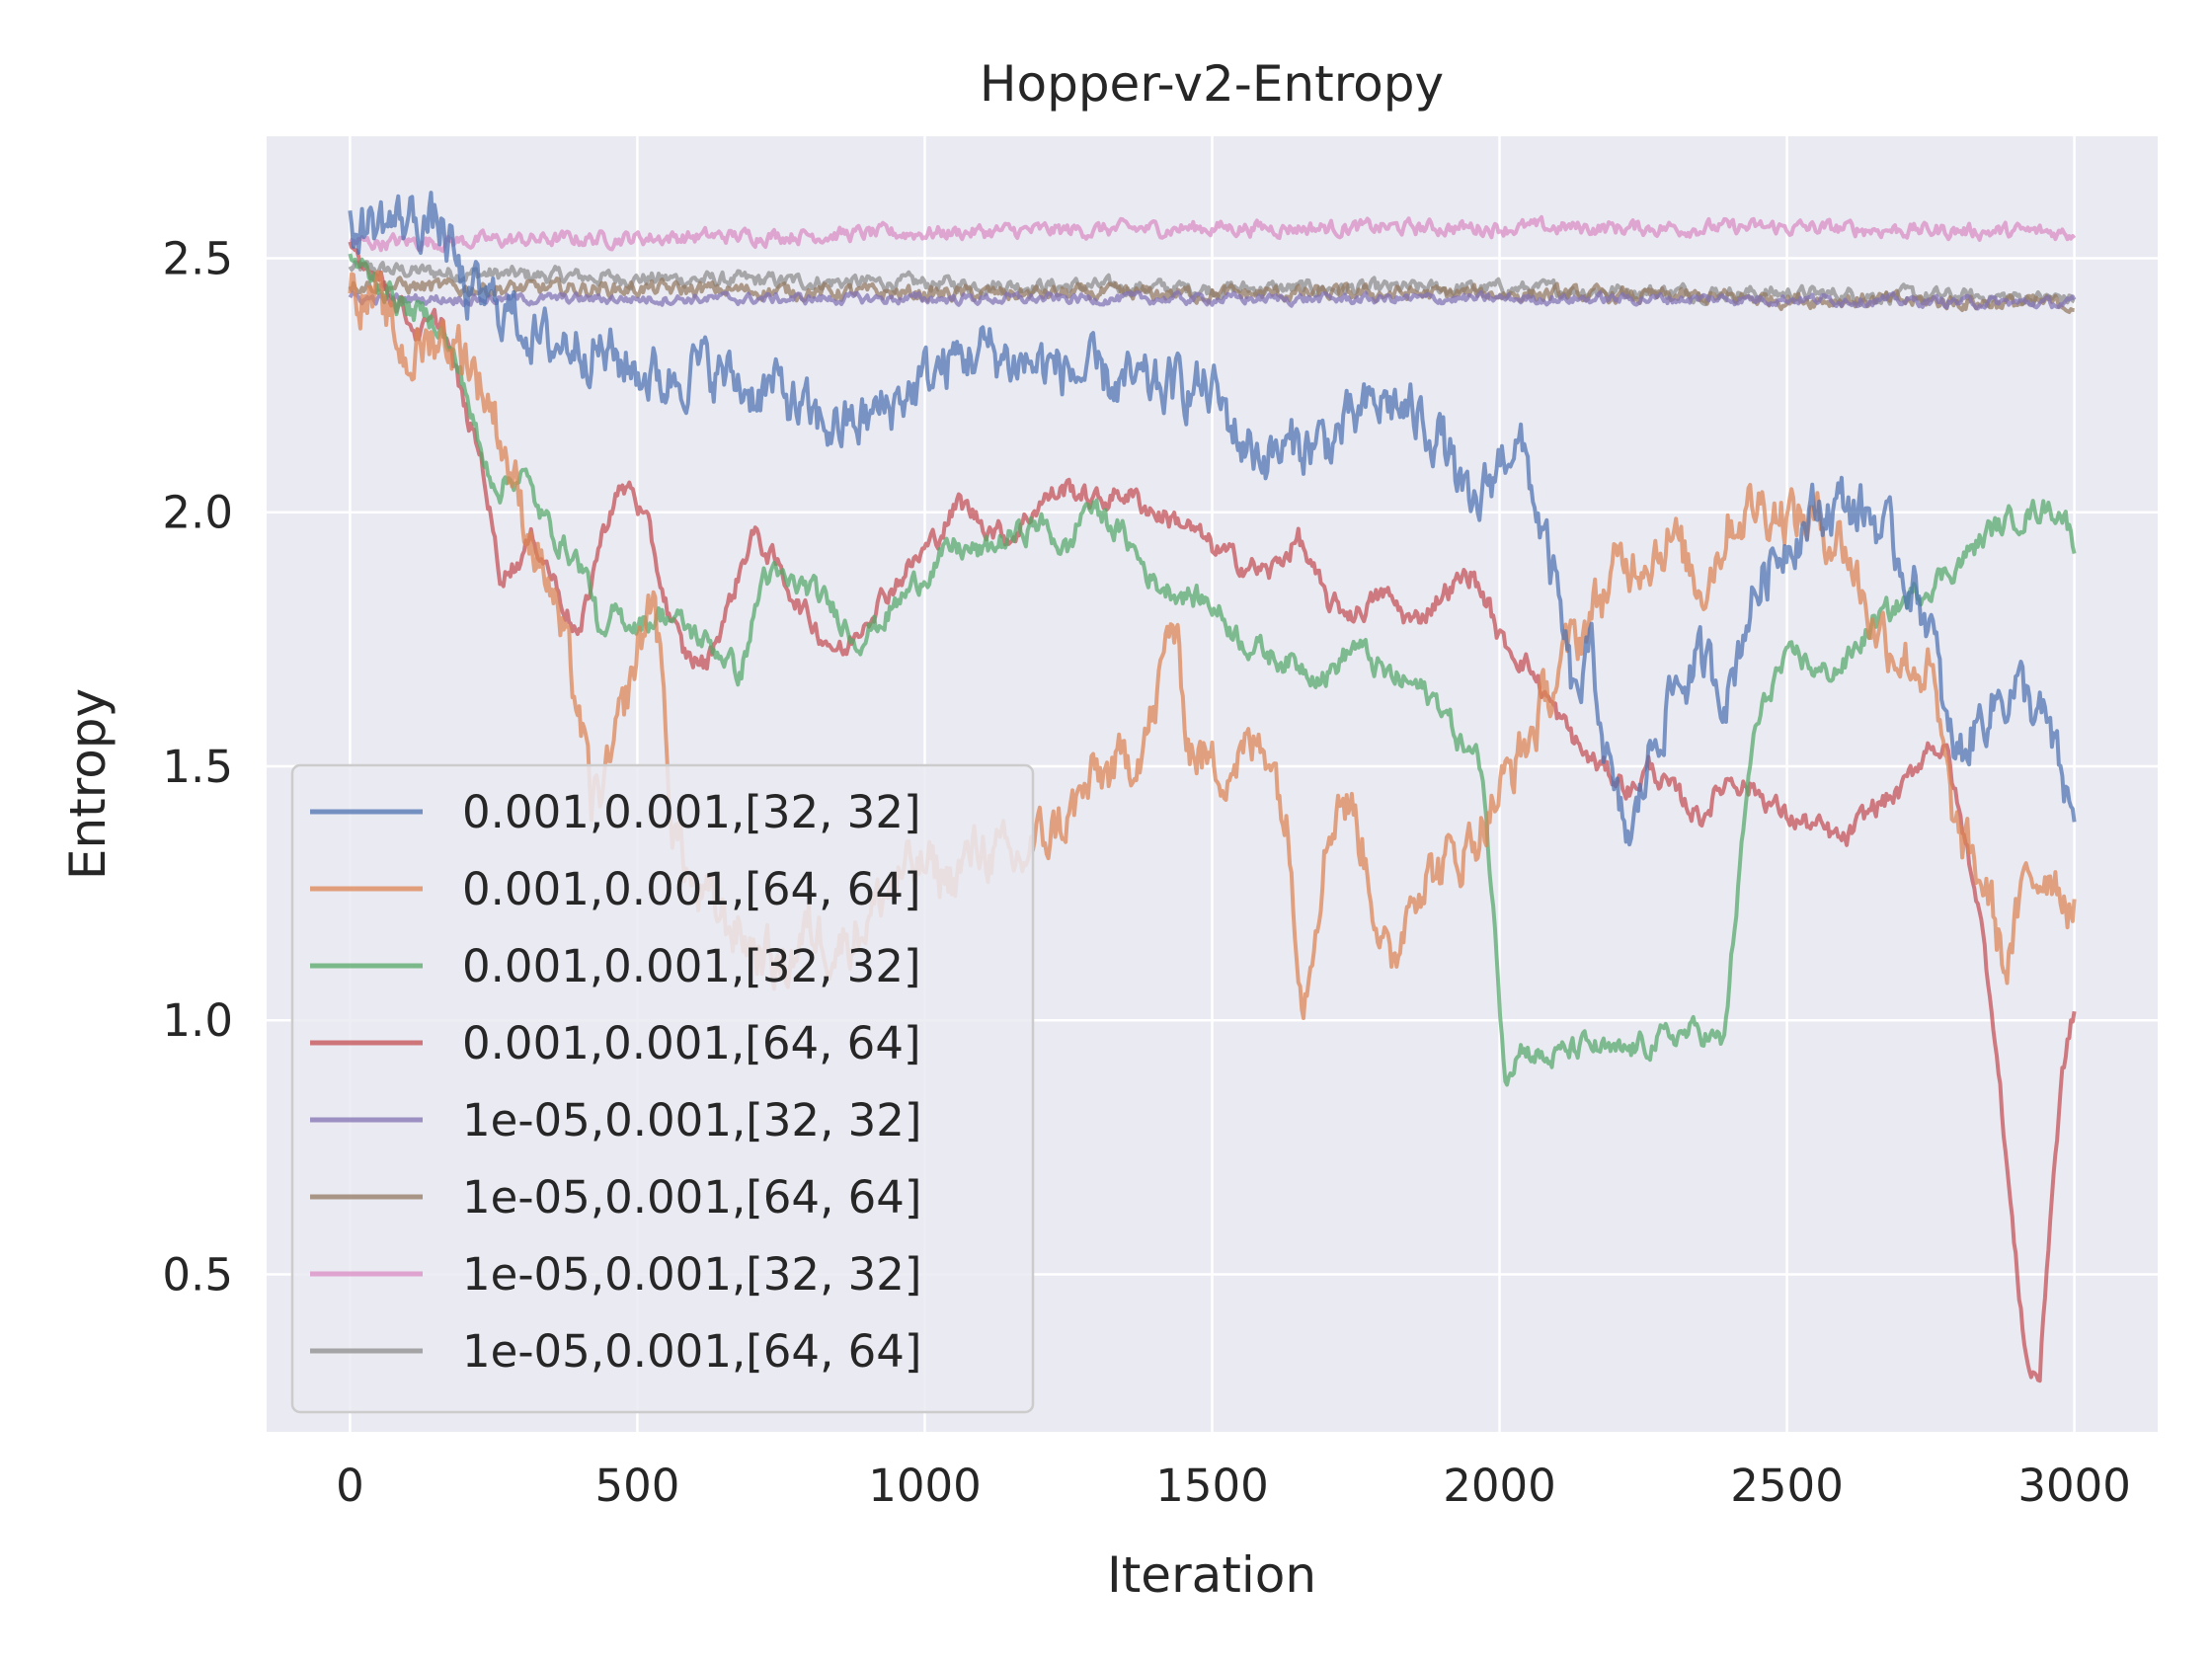 The image size is (2212, 1659). Describe the element at coordinates (1499, 1486) in the screenshot. I see `x-tick-label: 2000` at that location.